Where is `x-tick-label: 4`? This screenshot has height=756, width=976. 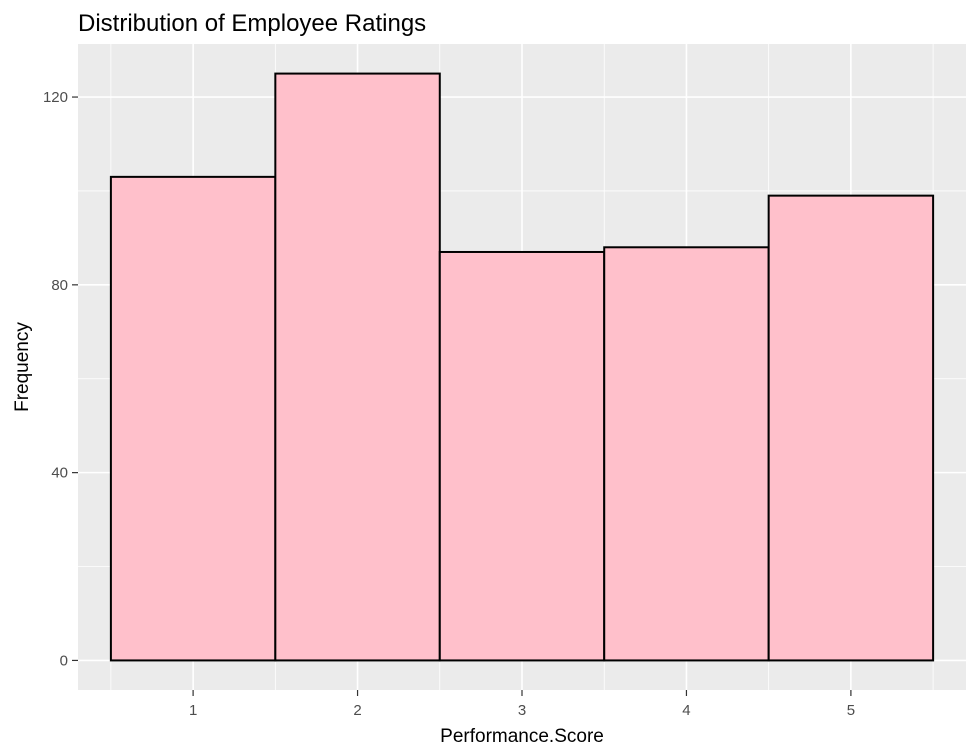
x-tick-label: 4 is located at coordinates (686, 710).